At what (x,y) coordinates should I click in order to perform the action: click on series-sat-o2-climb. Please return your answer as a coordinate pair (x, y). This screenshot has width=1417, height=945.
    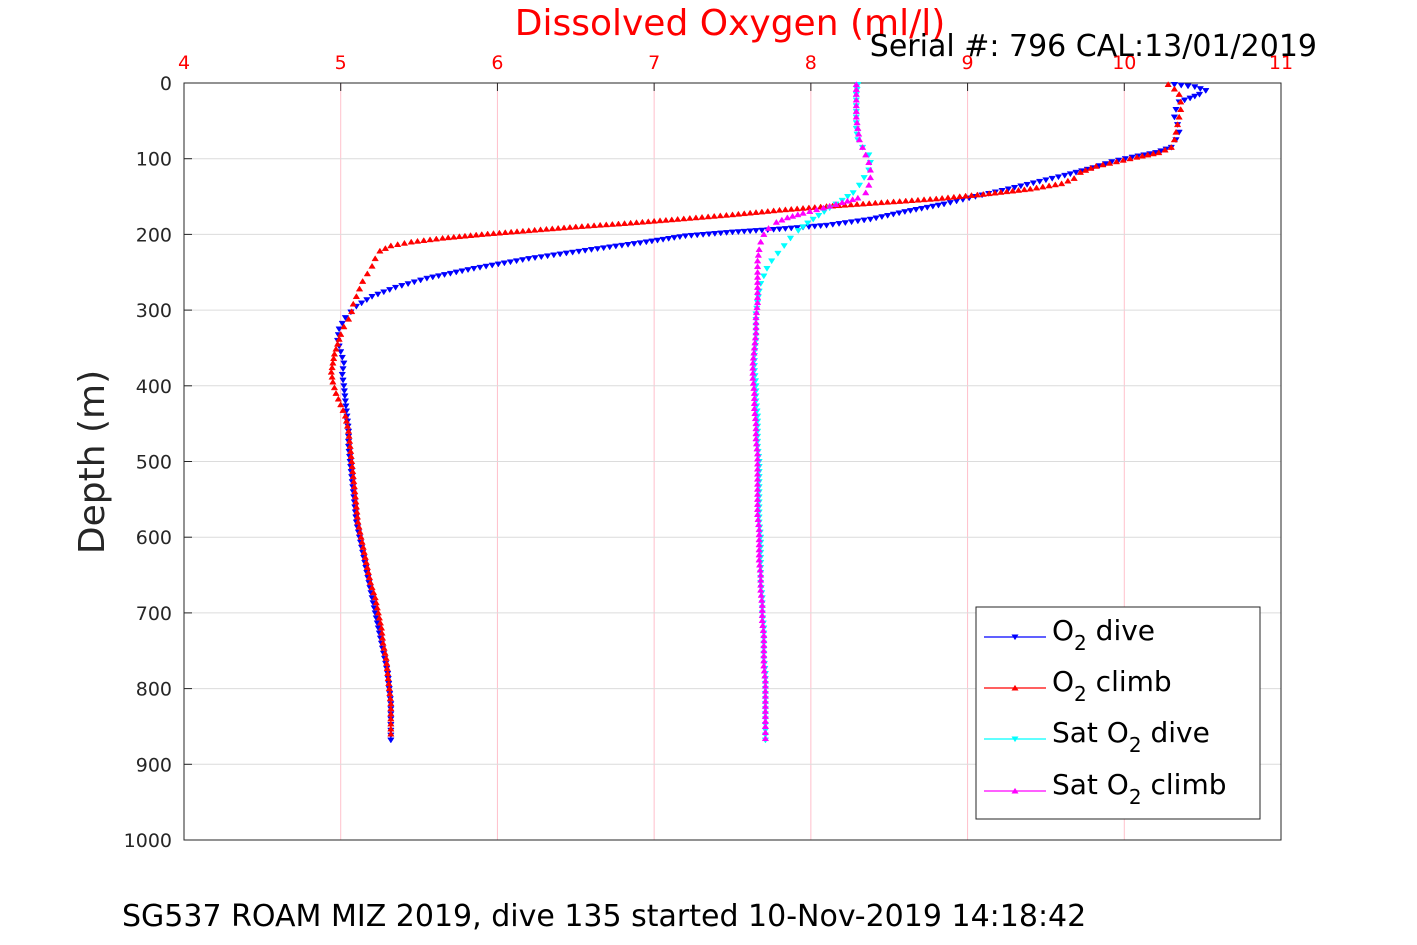
    Looking at the image, I should click on (812, 411).